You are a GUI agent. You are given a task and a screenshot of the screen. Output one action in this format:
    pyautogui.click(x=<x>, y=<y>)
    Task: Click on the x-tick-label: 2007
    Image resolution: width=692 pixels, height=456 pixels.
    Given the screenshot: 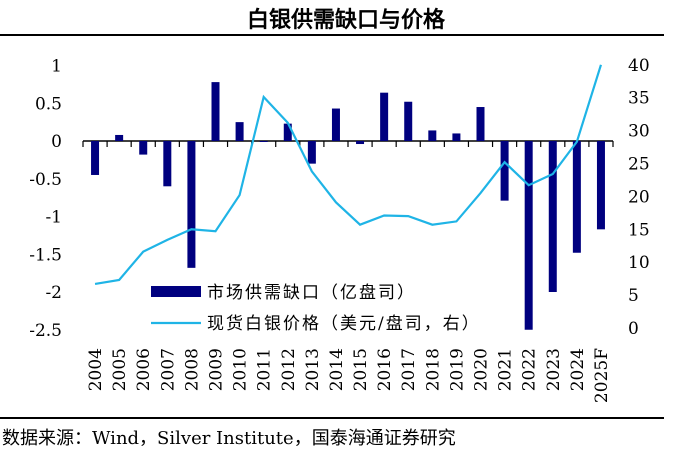 What is the action you would take?
    pyautogui.click(x=168, y=369)
    